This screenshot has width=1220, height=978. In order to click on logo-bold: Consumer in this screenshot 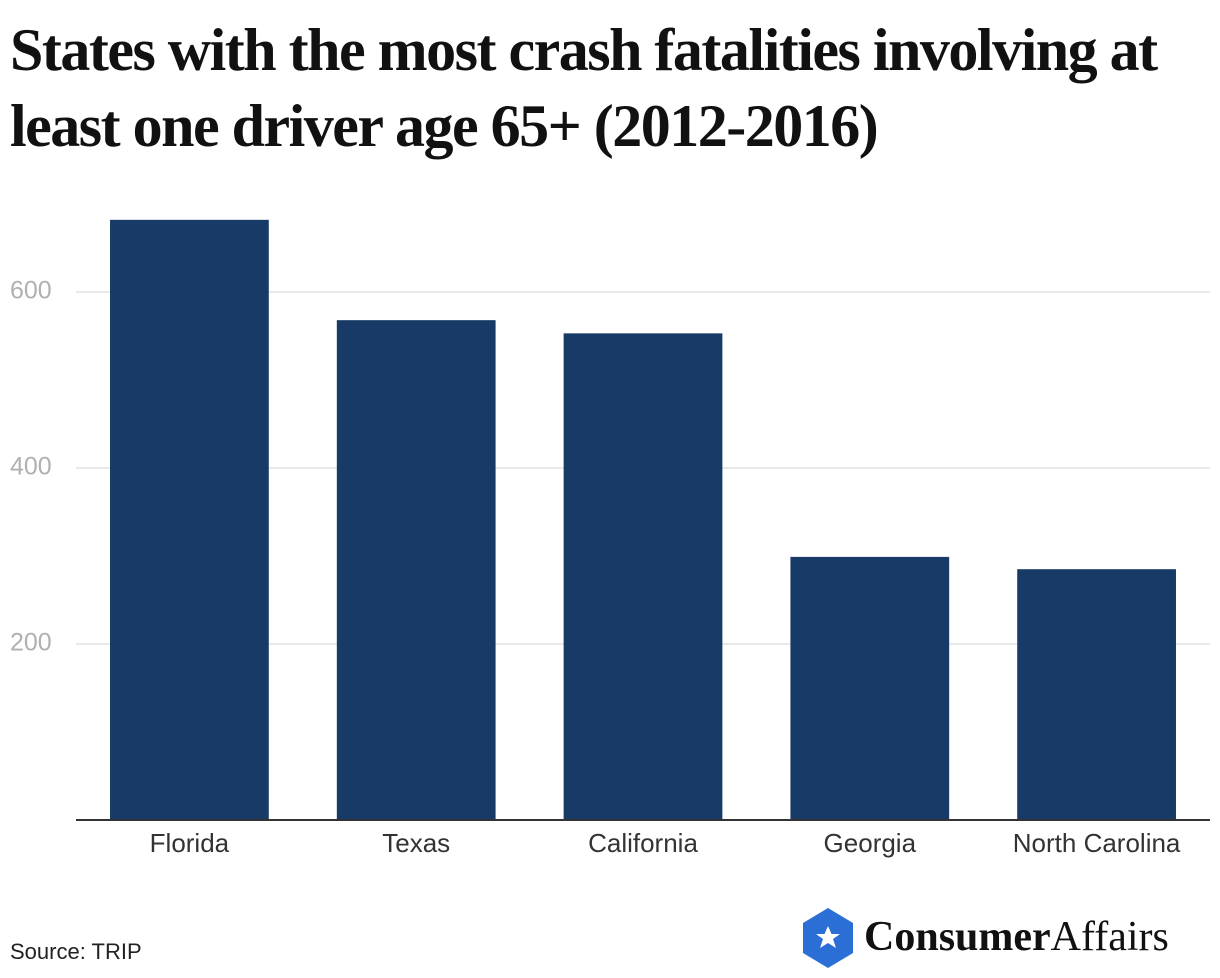, I will do `click(957, 937)`.